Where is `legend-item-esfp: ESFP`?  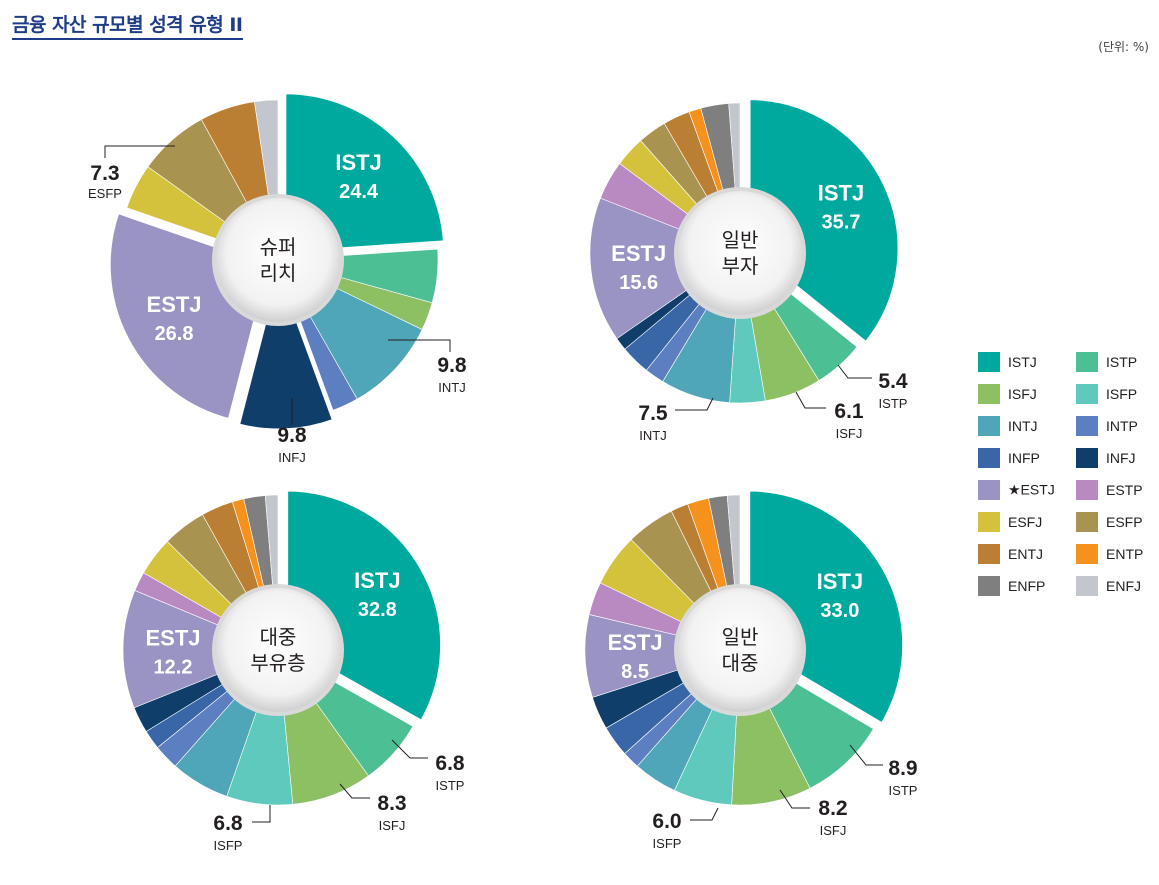 legend-item-esfp: ESFP is located at coordinates (1109, 523).